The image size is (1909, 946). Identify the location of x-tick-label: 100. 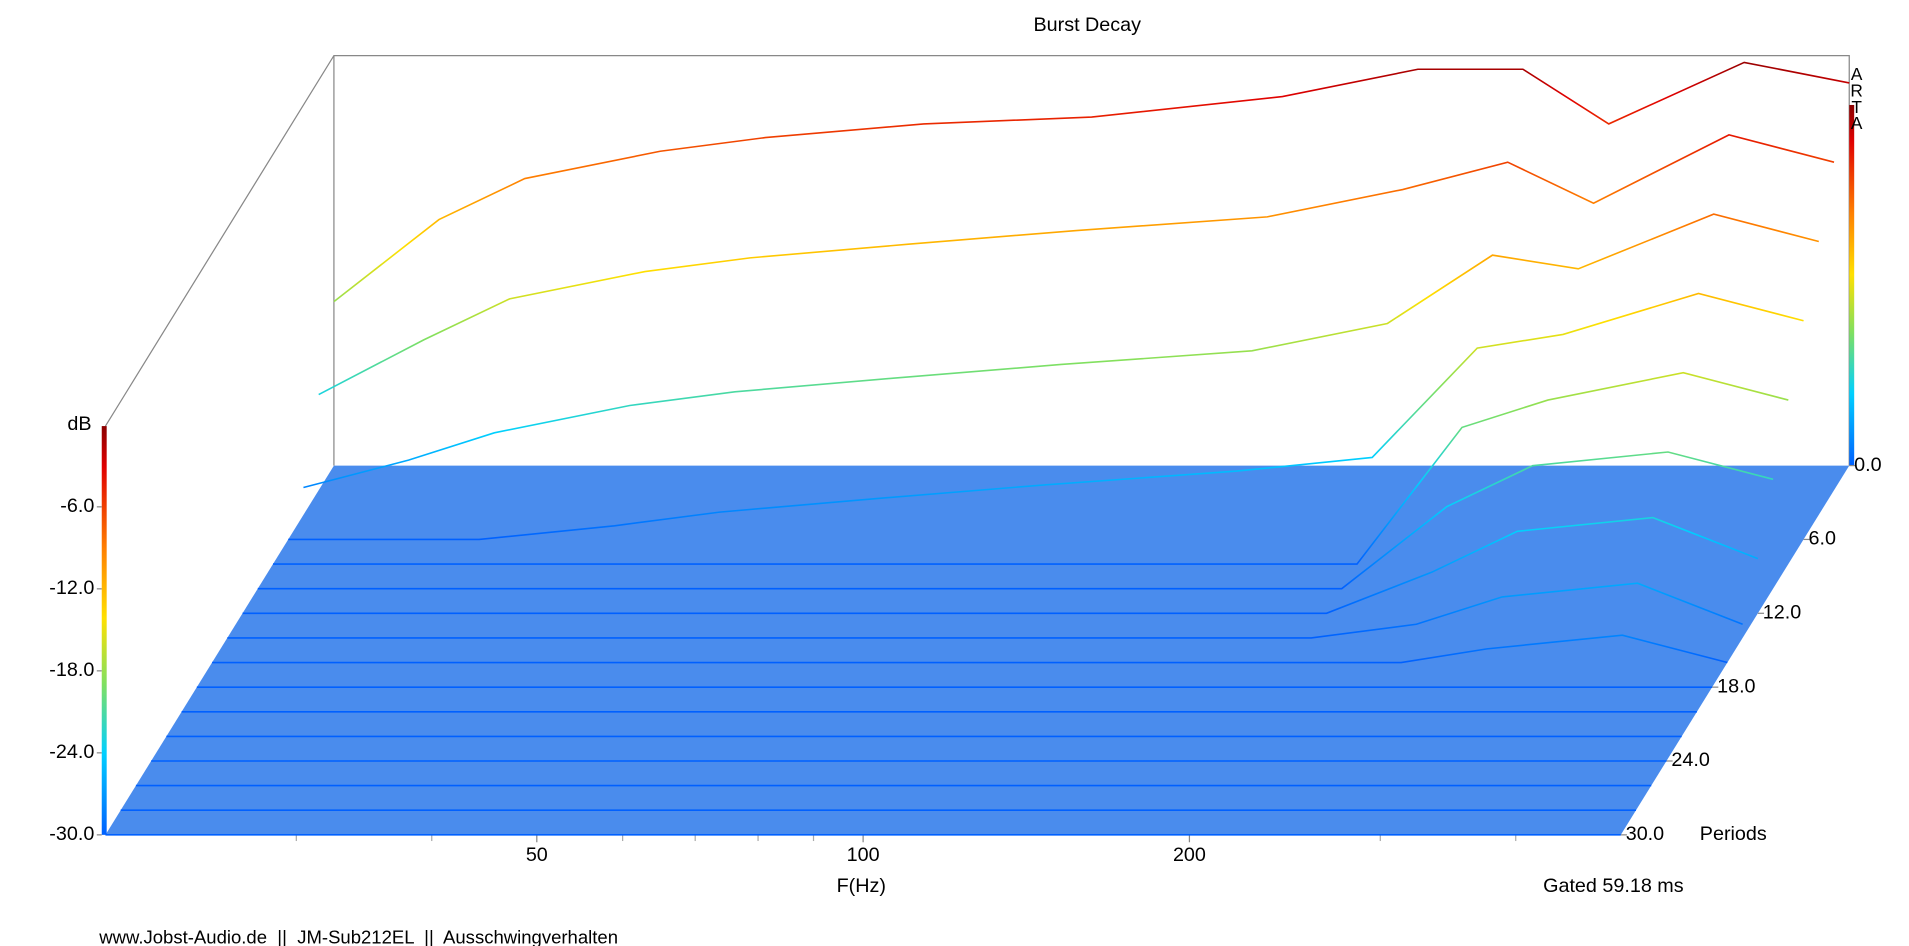
(863, 855).